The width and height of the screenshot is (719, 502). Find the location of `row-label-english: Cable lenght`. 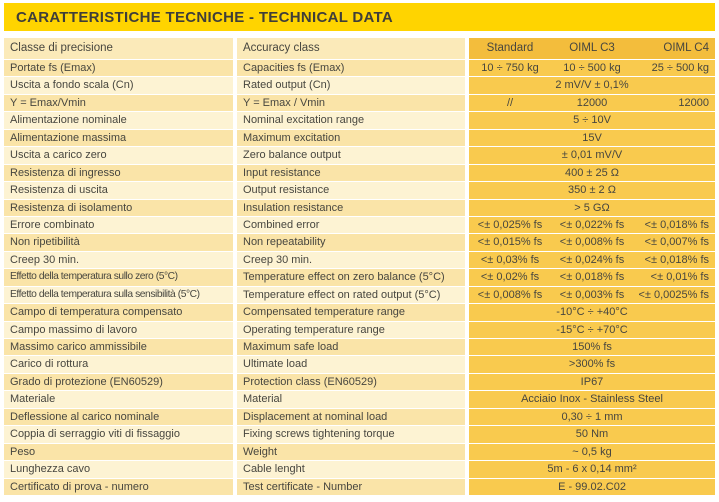

row-label-english: Cable lenght is located at coordinates (351, 469).